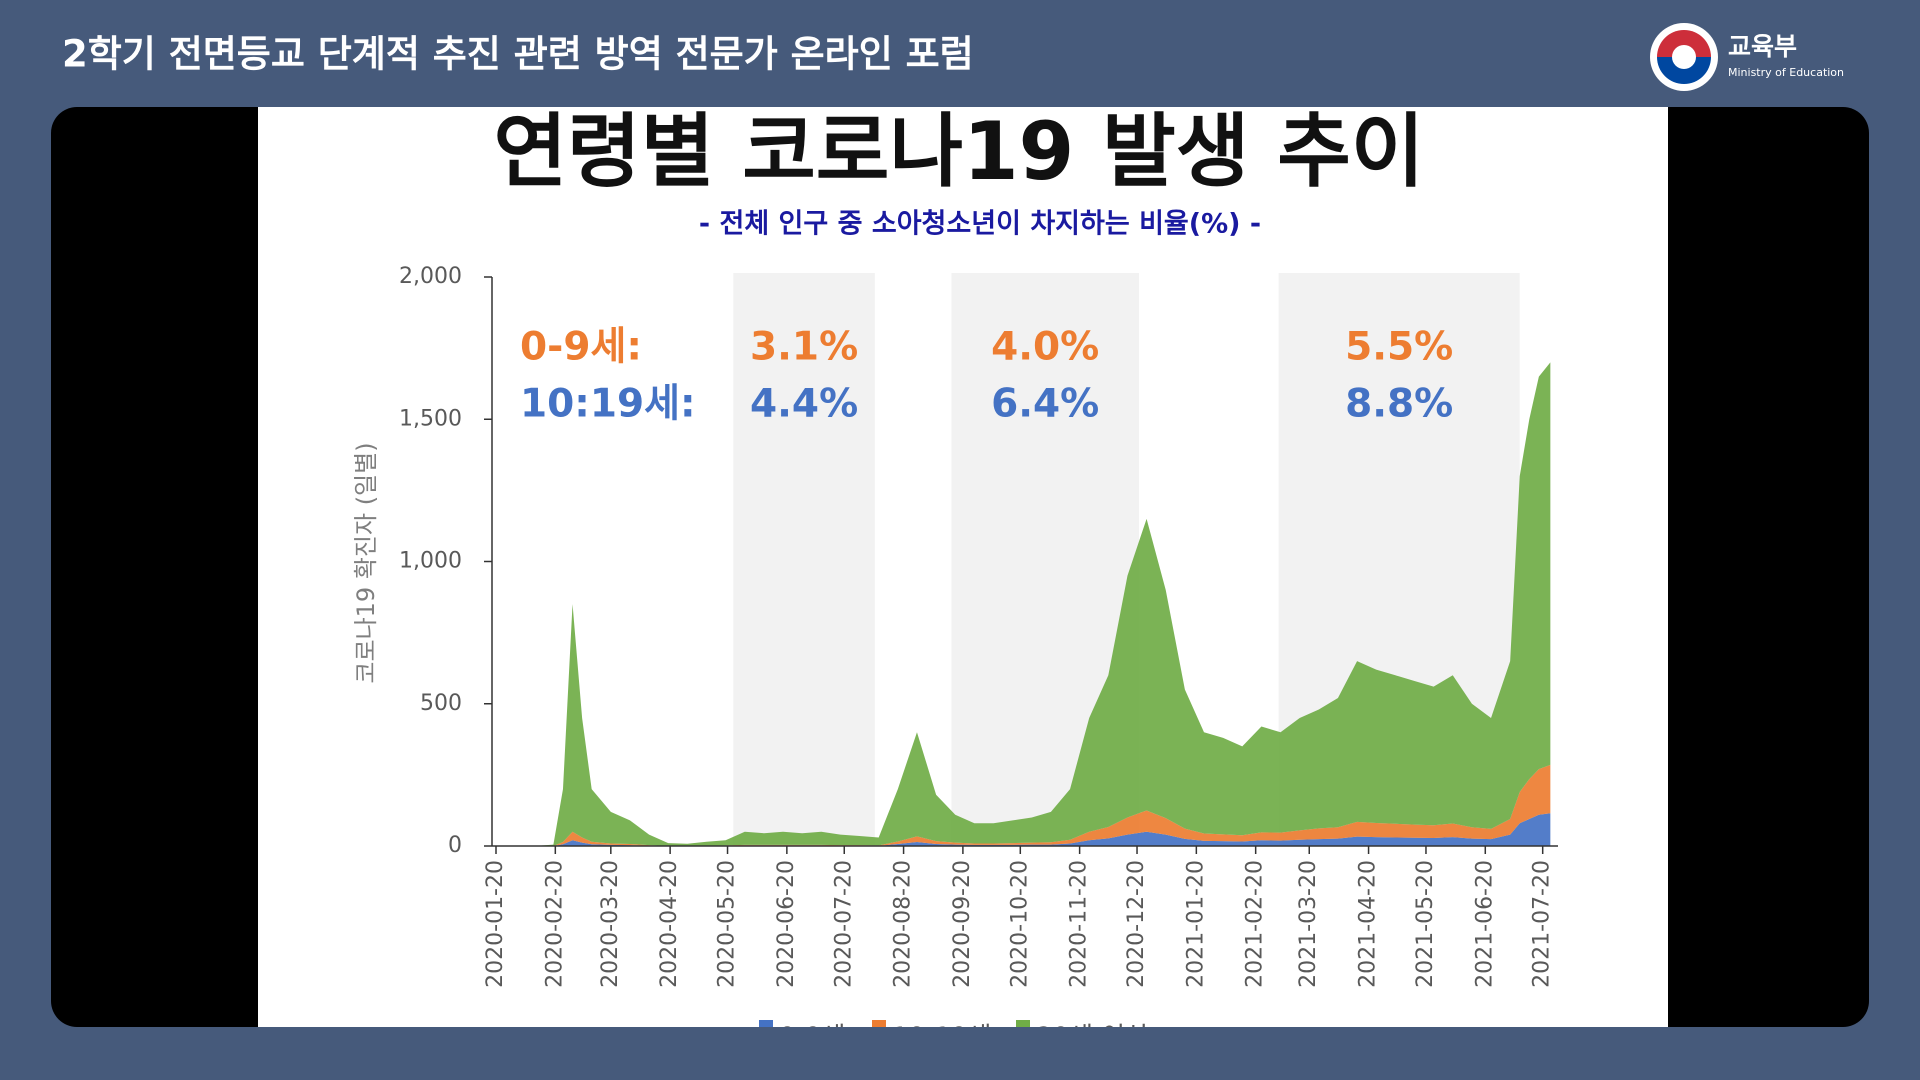 Image resolution: width=1920 pixels, height=1080 pixels. I want to click on x-tick-label: 2021-05-20, so click(1425, 924).